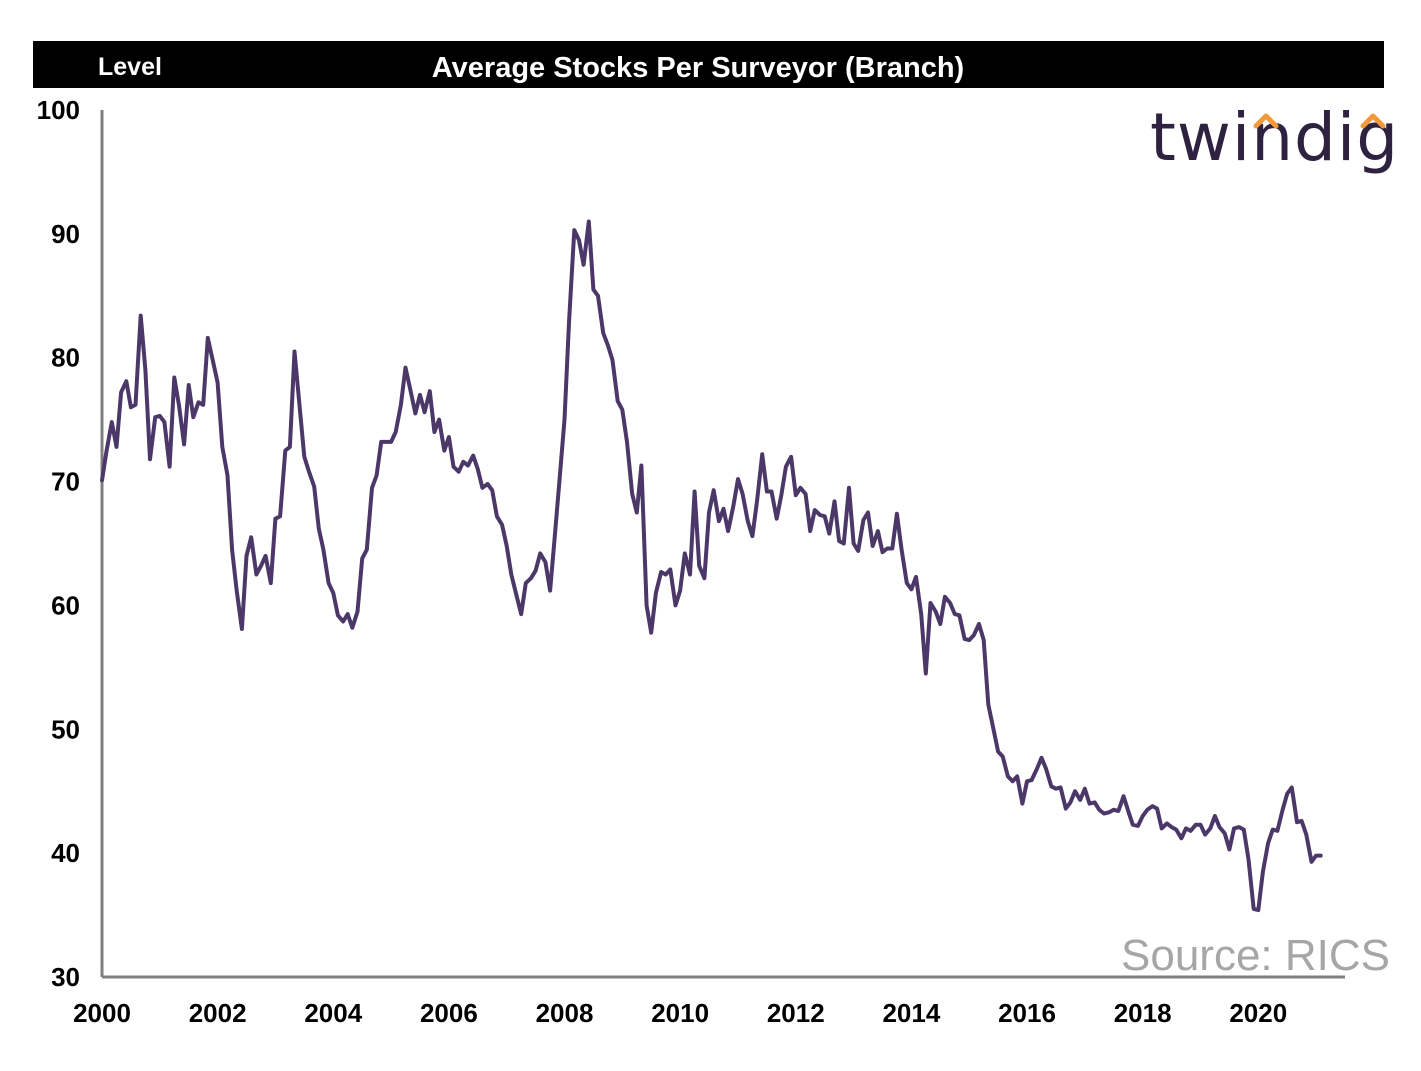 The height and width of the screenshot is (1071, 1421). What do you see at coordinates (58, 110) in the screenshot?
I see `y-tick-label: 100` at bounding box center [58, 110].